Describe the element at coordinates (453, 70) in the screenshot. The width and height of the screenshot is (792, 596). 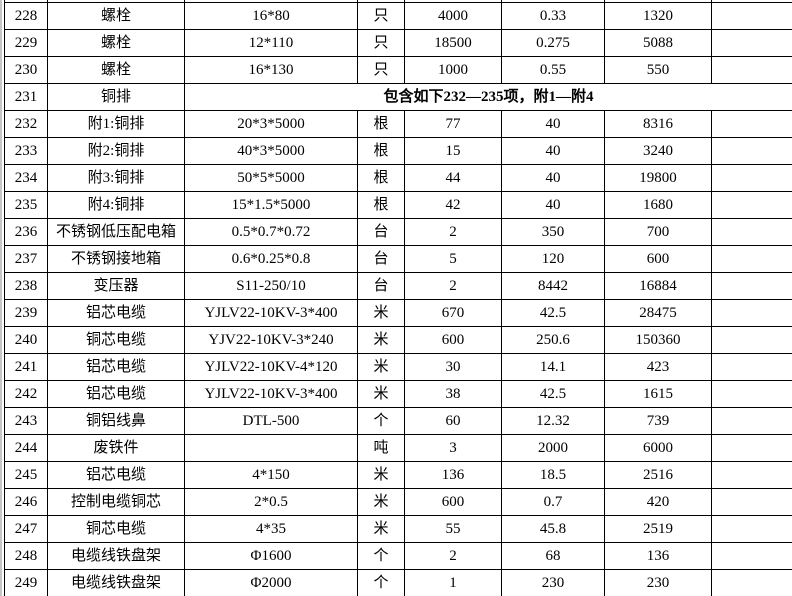
I see `cell-quantity: 1000` at that location.